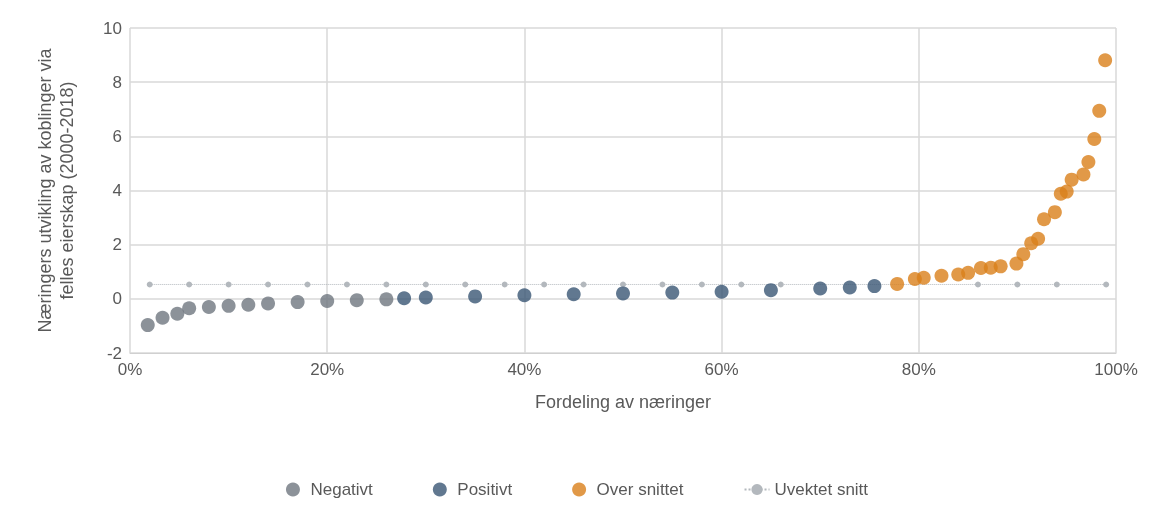 The image size is (1154, 511). What do you see at coordinates (721, 369) in the screenshot?
I see `x-tick-label: 60%` at bounding box center [721, 369].